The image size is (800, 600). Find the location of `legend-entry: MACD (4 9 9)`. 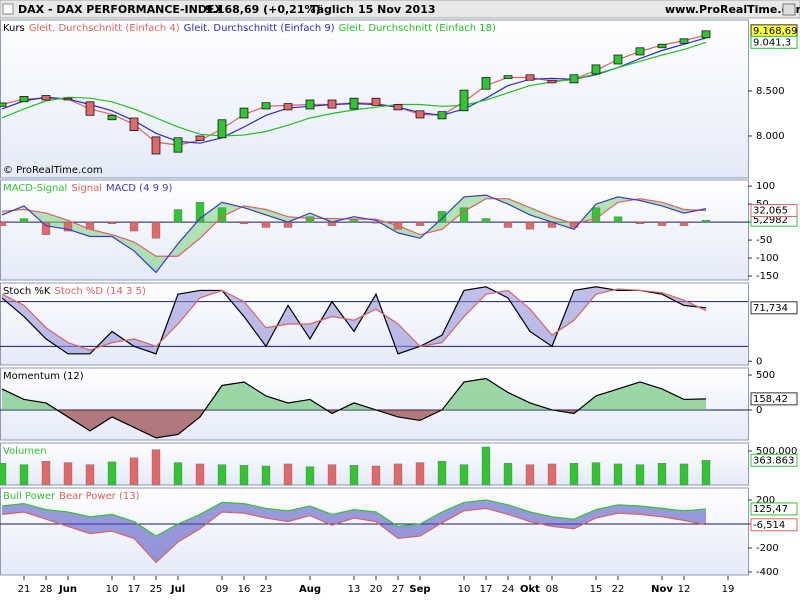

legend-entry: MACD (4 9 9) is located at coordinates (139, 188).